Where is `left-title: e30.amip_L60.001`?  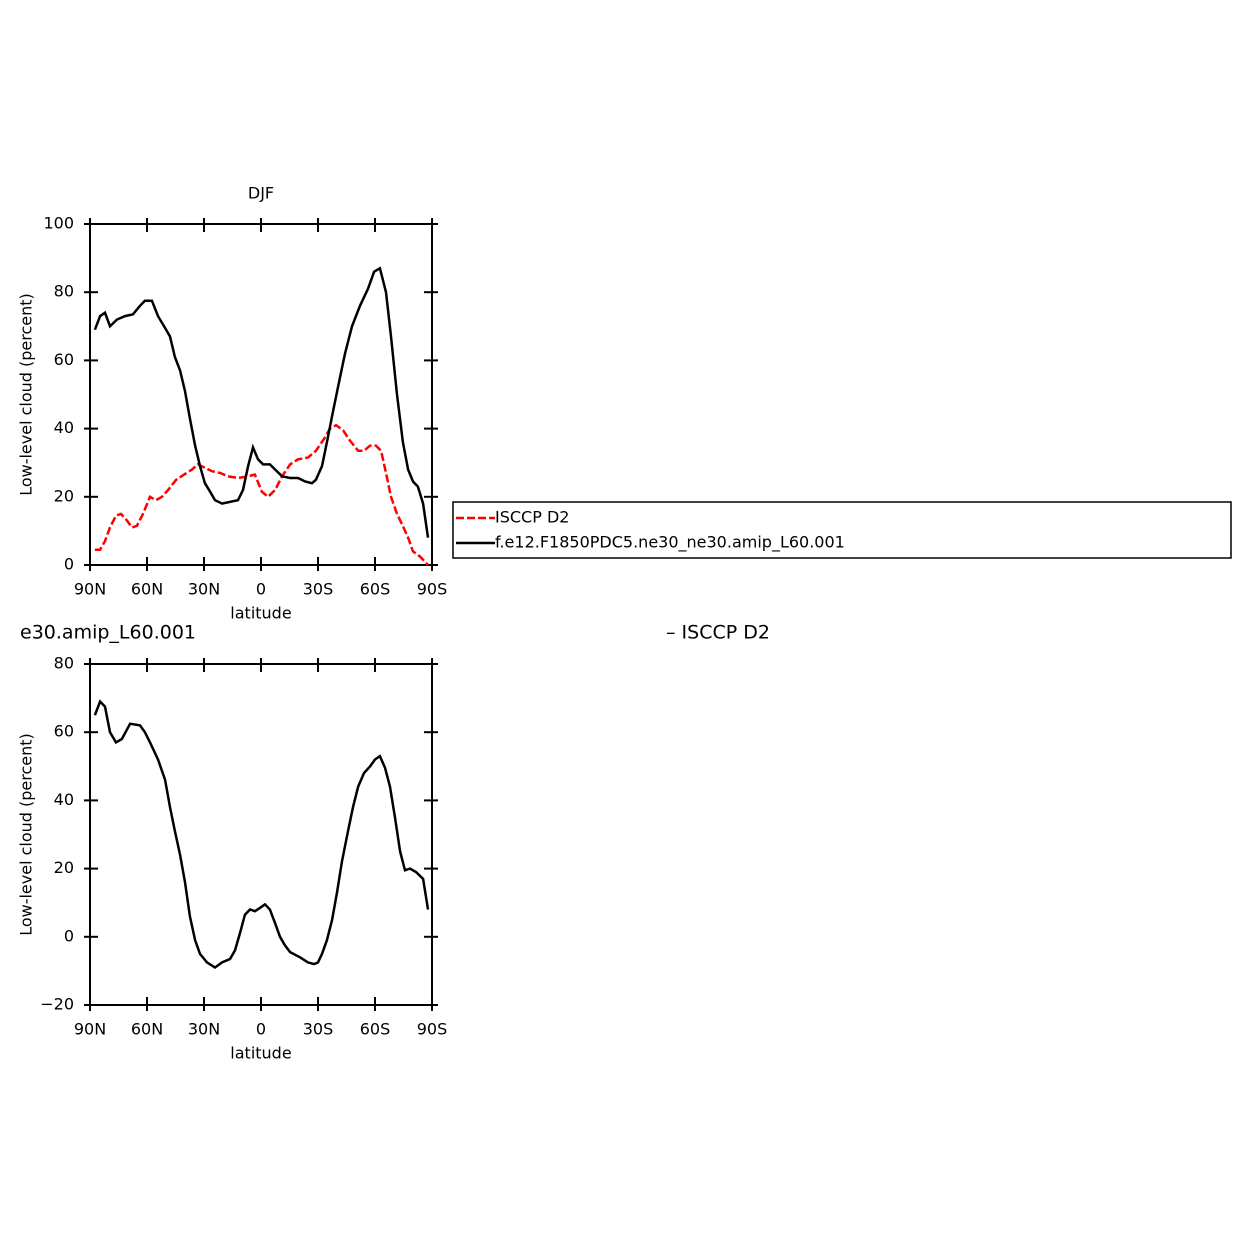 left-title: e30.amip_L60.001 is located at coordinates (108, 633).